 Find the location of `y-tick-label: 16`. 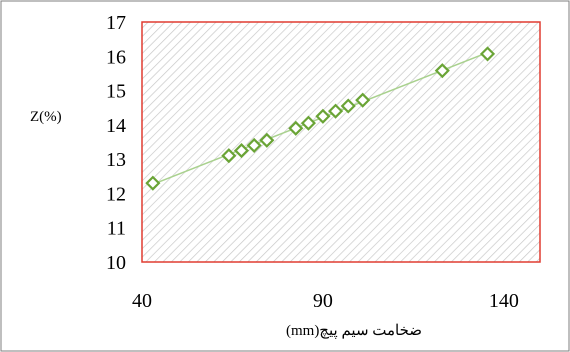

y-tick-label: 16 is located at coordinates (116, 57).